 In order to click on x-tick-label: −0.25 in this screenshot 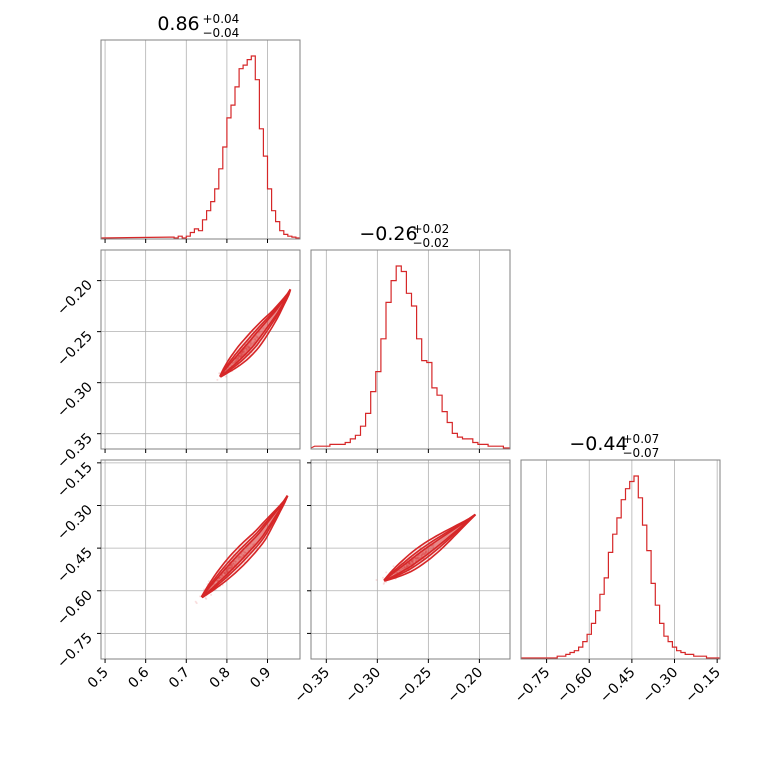, I will do `click(415, 686)`.